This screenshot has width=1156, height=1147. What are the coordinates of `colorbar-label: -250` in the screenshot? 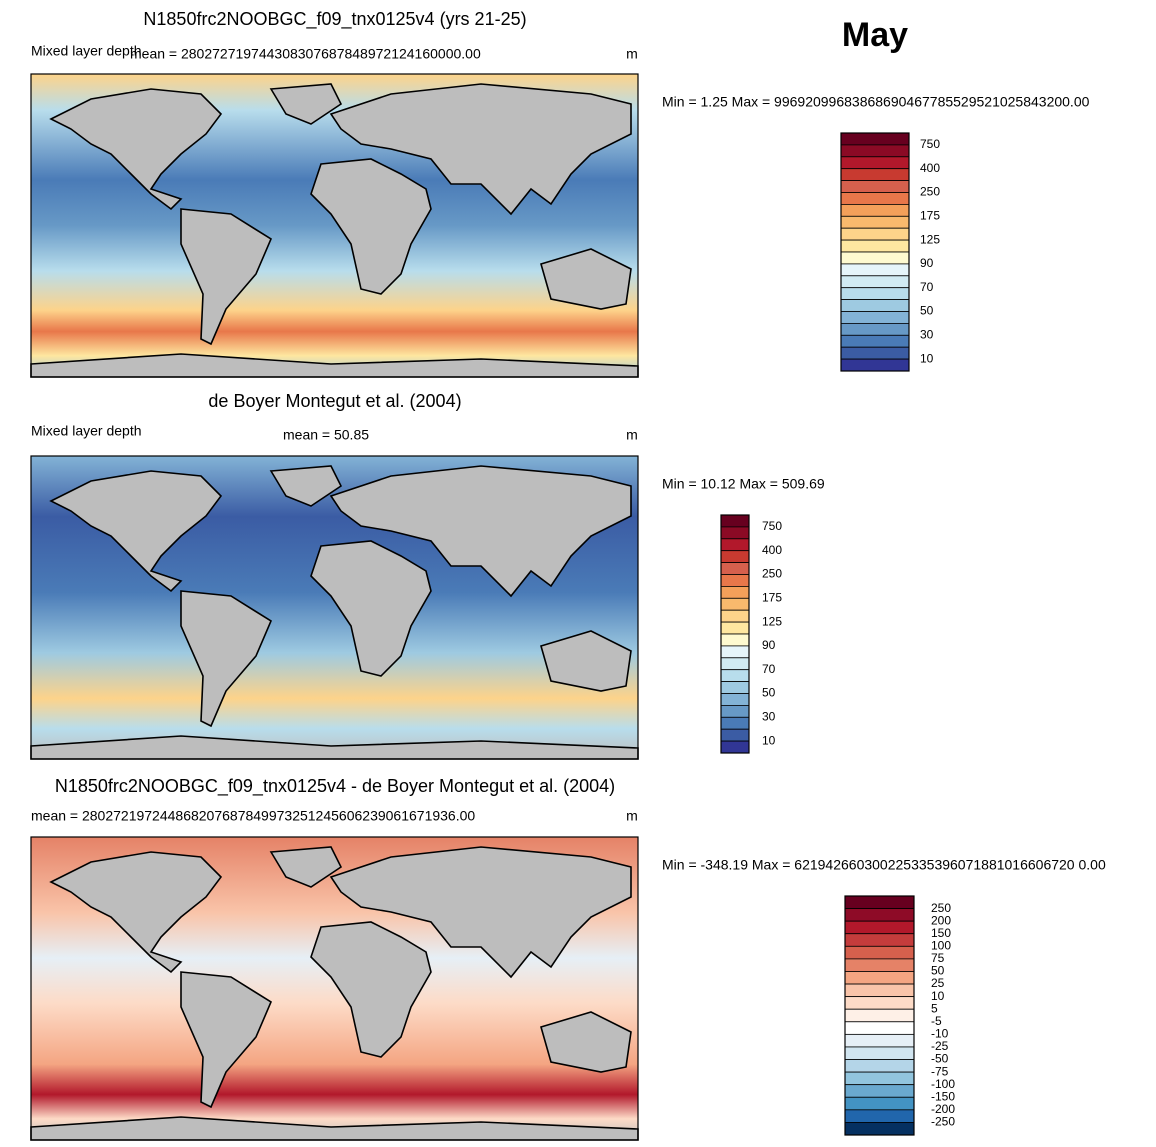 It's located at (943, 1122).